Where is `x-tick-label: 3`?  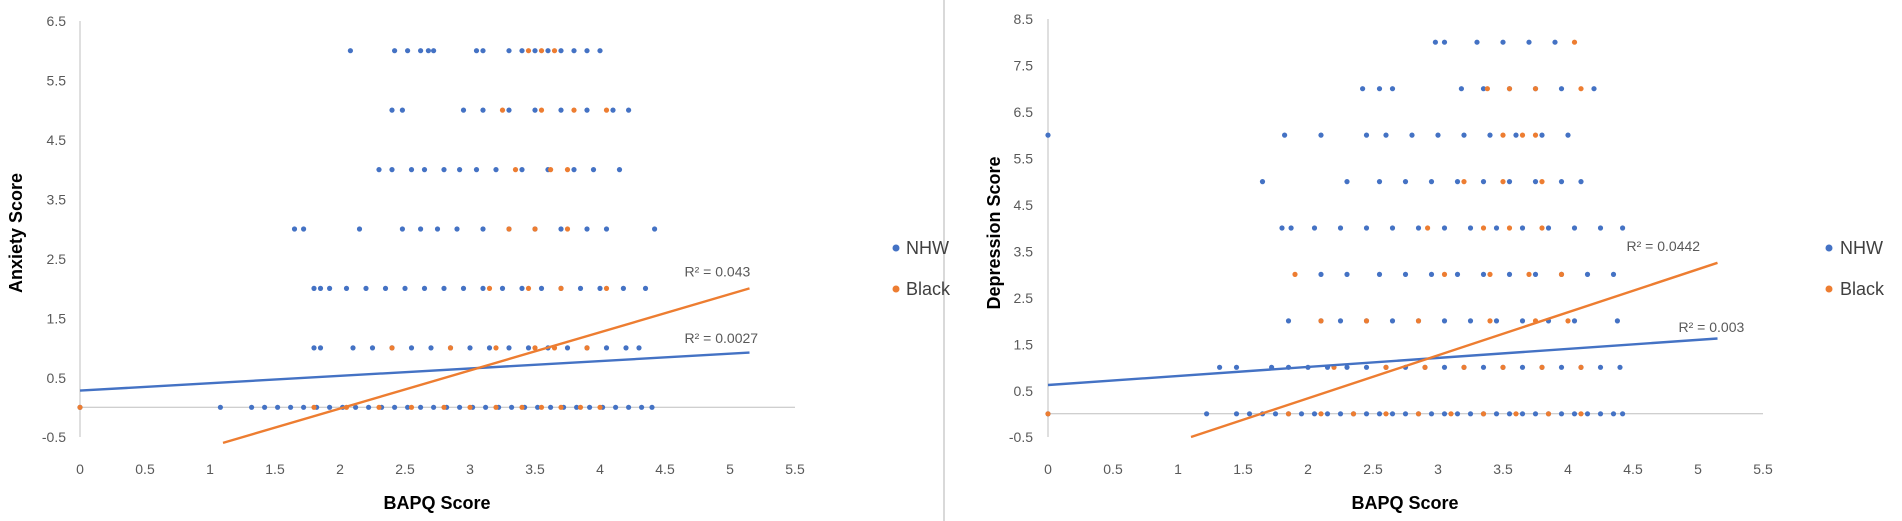
x-tick-label: 3 is located at coordinates (470, 469).